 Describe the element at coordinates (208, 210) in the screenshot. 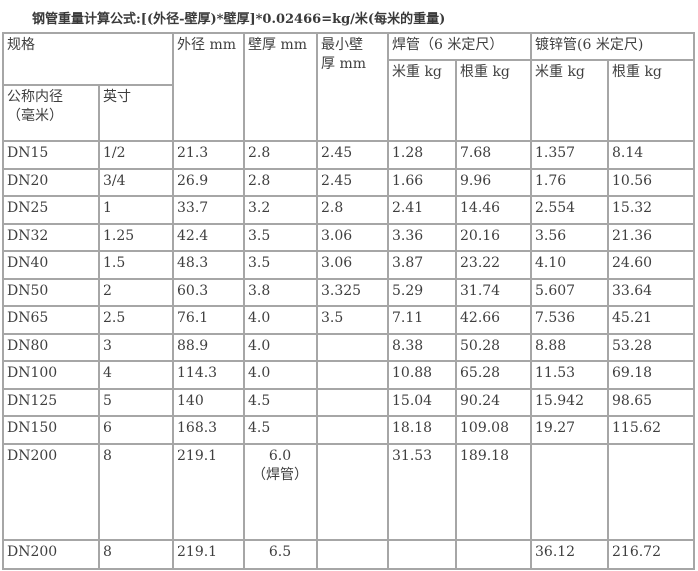

I see `table-cell: 33.7` at that location.